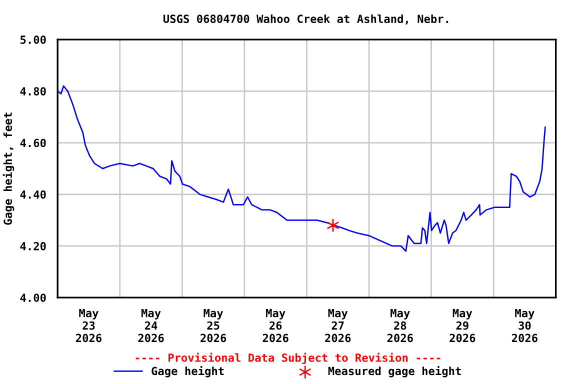  Describe the element at coordinates (305, 19) in the screenshot. I see `chart-title: USGS 06804700 Wahoo Creek at Ashland, Nebr.` at that location.